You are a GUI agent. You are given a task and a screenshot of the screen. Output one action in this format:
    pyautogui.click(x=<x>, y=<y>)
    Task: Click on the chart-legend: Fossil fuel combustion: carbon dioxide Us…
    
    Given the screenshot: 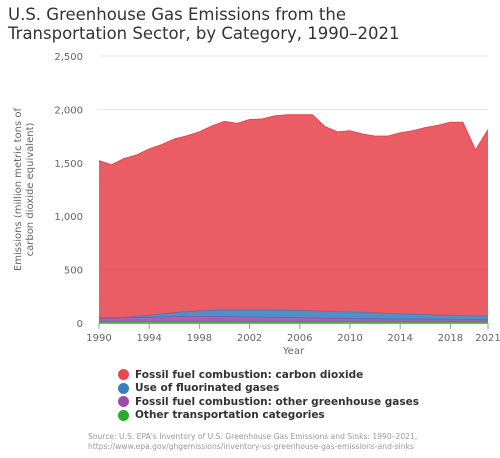 What is the action you would take?
    pyautogui.click(x=268, y=395)
    